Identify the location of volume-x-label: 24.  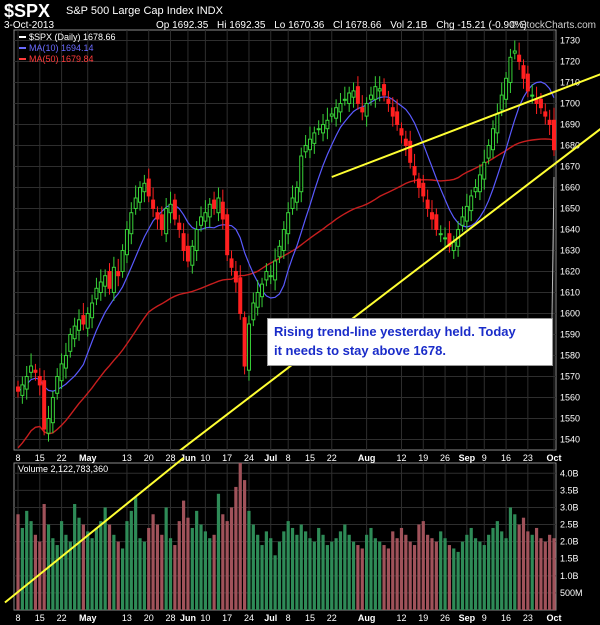
(249, 618).